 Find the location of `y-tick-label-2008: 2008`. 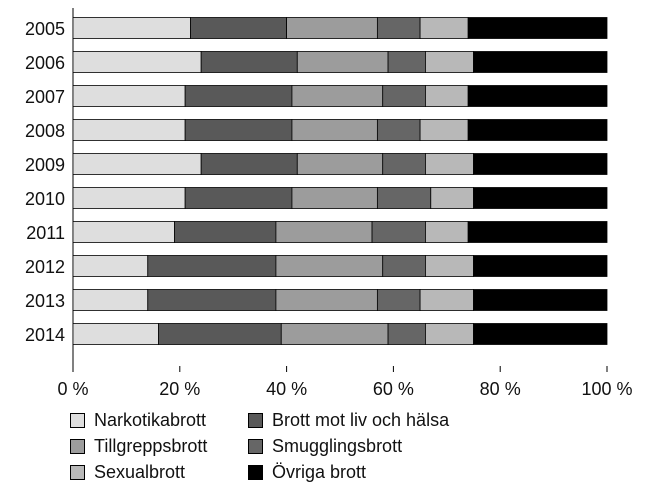

y-tick-label-2008: 2008 is located at coordinates (45, 131).